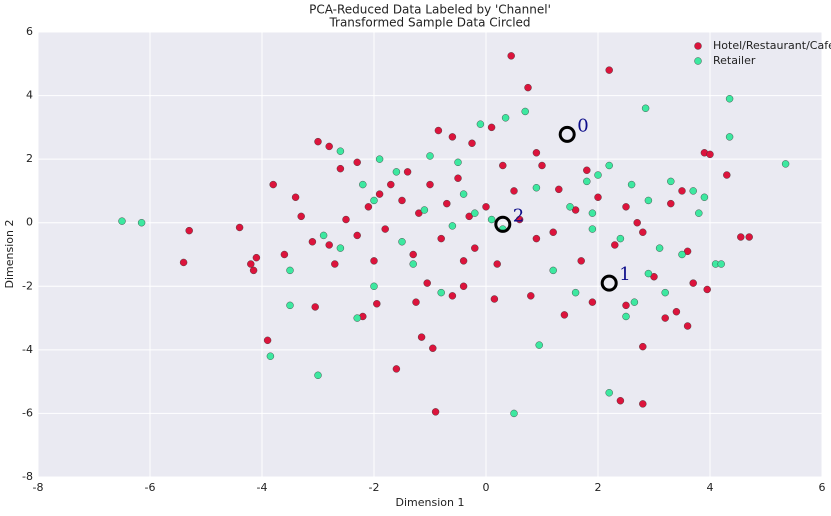 The width and height of the screenshot is (831, 516). Describe the element at coordinates (27, 285) in the screenshot. I see `y-tick-label: -2` at that location.